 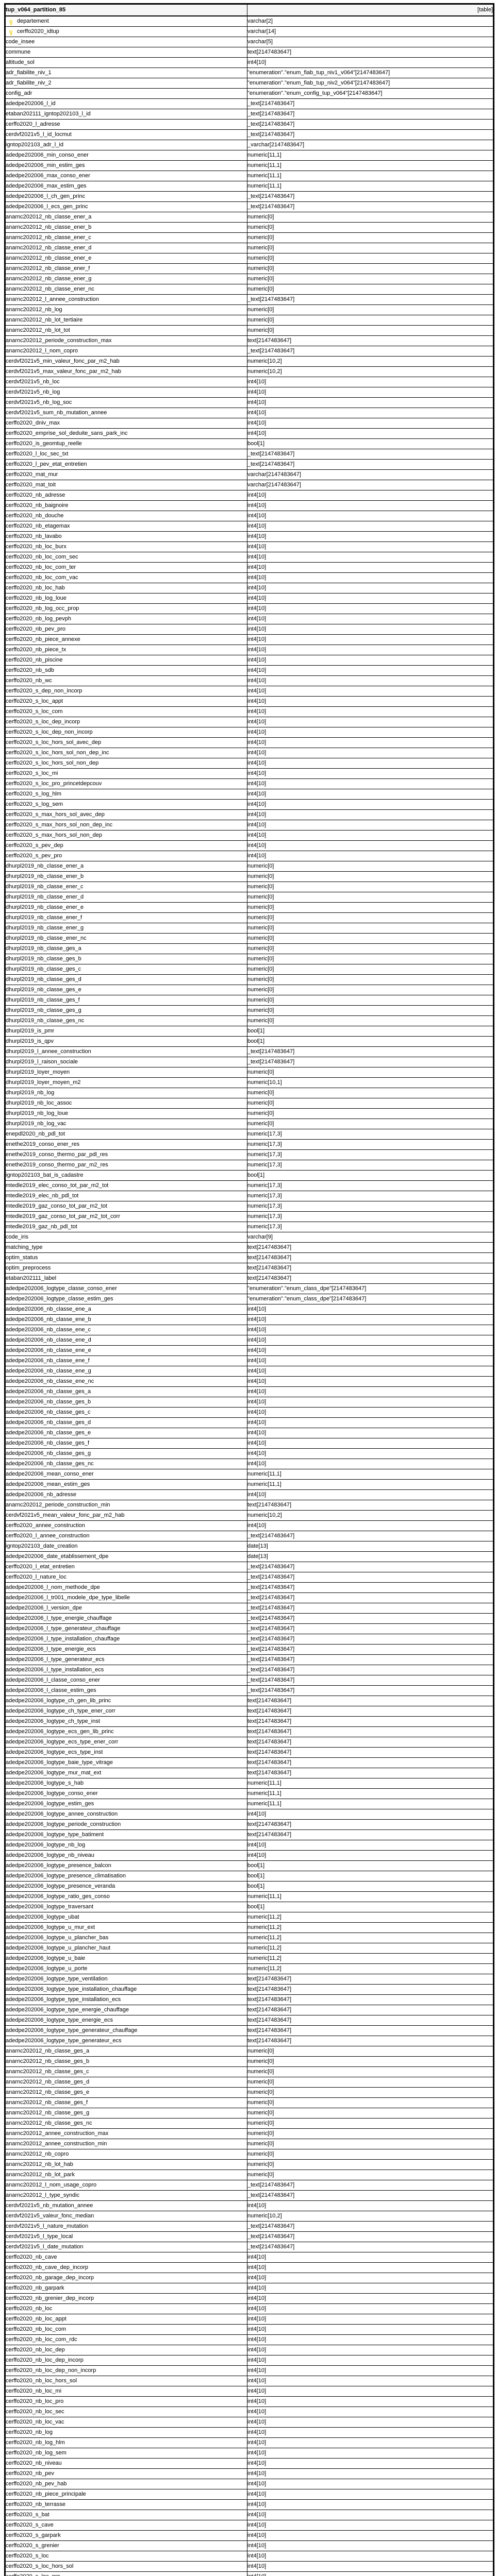 I want to click on column-type: numeric[11,2], so click(x=370, y=1938).